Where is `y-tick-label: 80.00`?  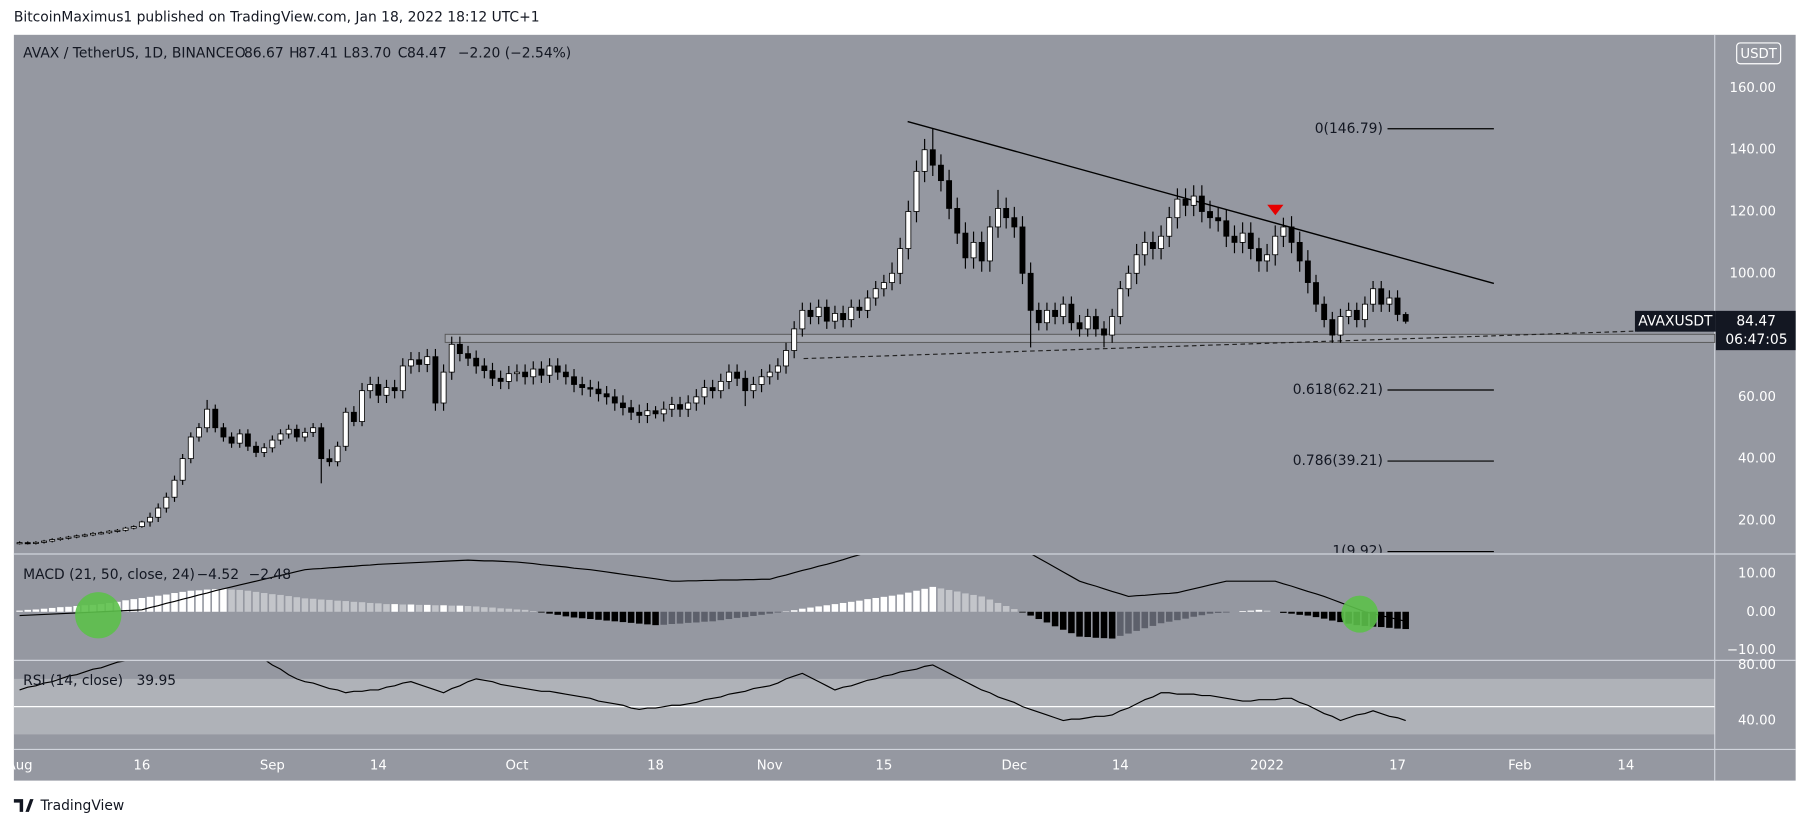
y-tick-label: 80.00 is located at coordinates (1757, 665).